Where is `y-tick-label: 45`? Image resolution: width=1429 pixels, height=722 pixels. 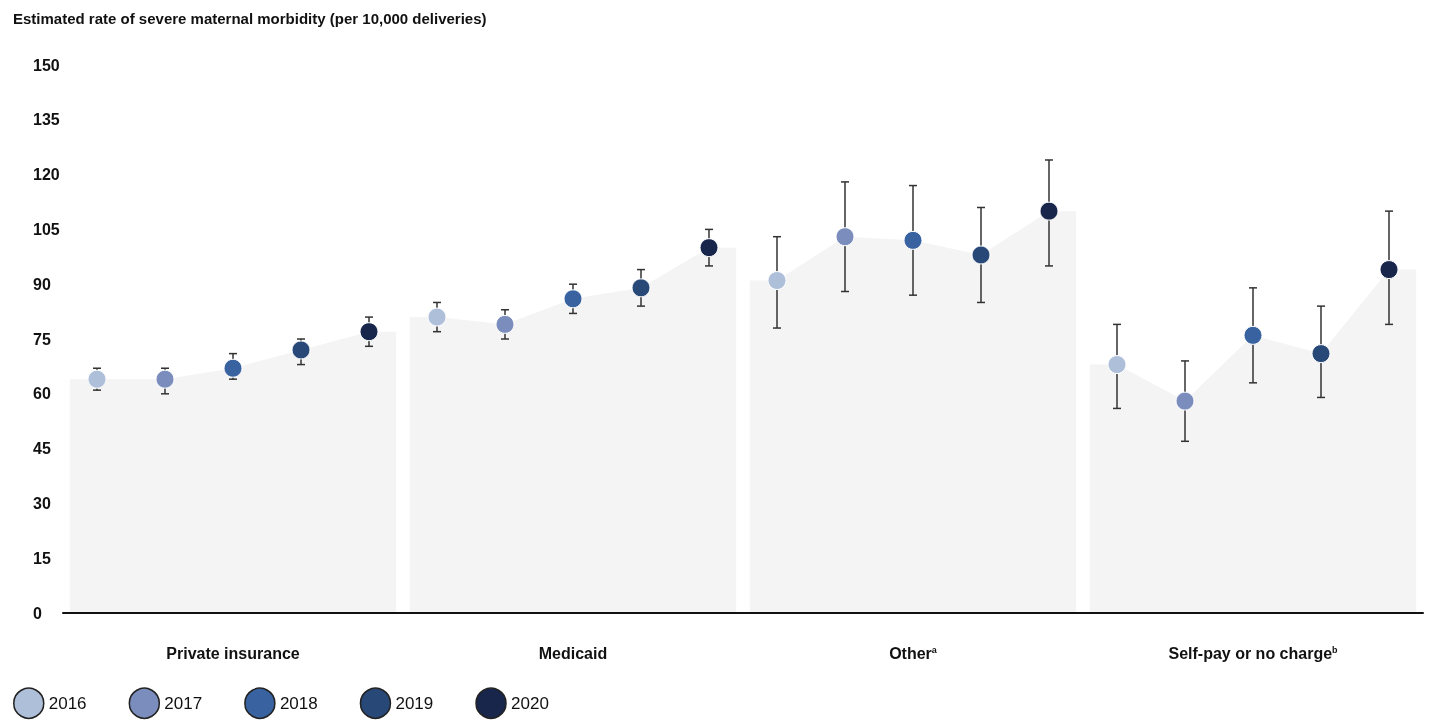 y-tick-label: 45 is located at coordinates (42, 449).